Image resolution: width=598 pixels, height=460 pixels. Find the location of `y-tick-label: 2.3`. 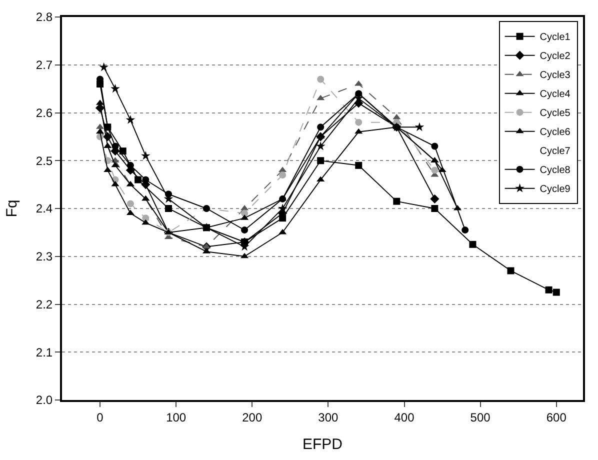

y-tick-label: 2.3 is located at coordinates (44, 257).